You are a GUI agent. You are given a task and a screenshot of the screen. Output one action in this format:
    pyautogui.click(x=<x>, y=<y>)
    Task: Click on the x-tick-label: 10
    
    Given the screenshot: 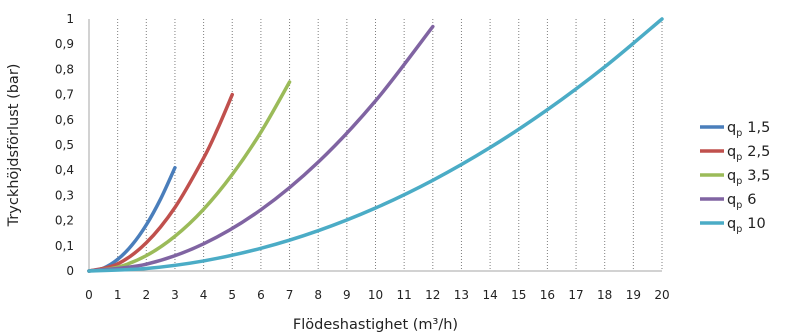 What is the action you would take?
    pyautogui.click(x=375, y=295)
    